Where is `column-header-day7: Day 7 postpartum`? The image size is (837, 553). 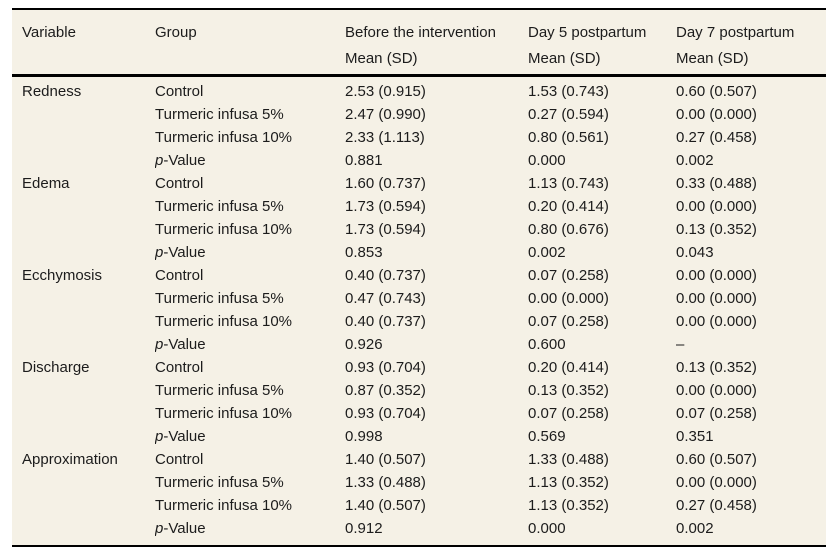 column-header-day7: Day 7 postpartum is located at coordinates (735, 32).